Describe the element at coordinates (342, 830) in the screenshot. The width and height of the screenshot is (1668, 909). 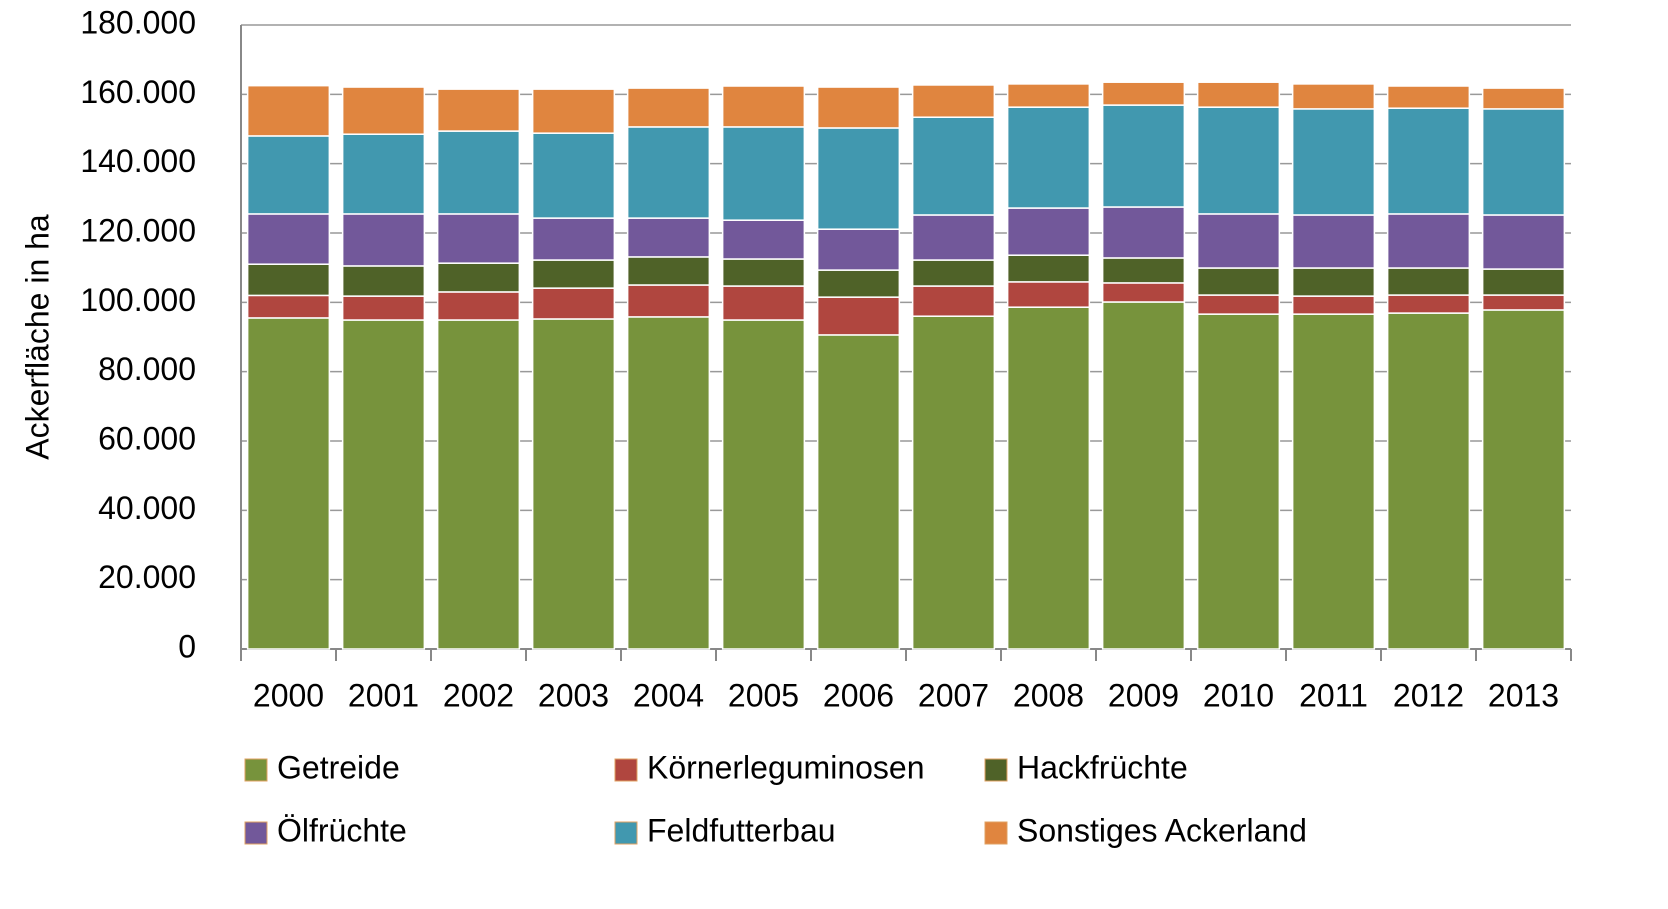
I see `legend-label: Ölfrüchte` at that location.